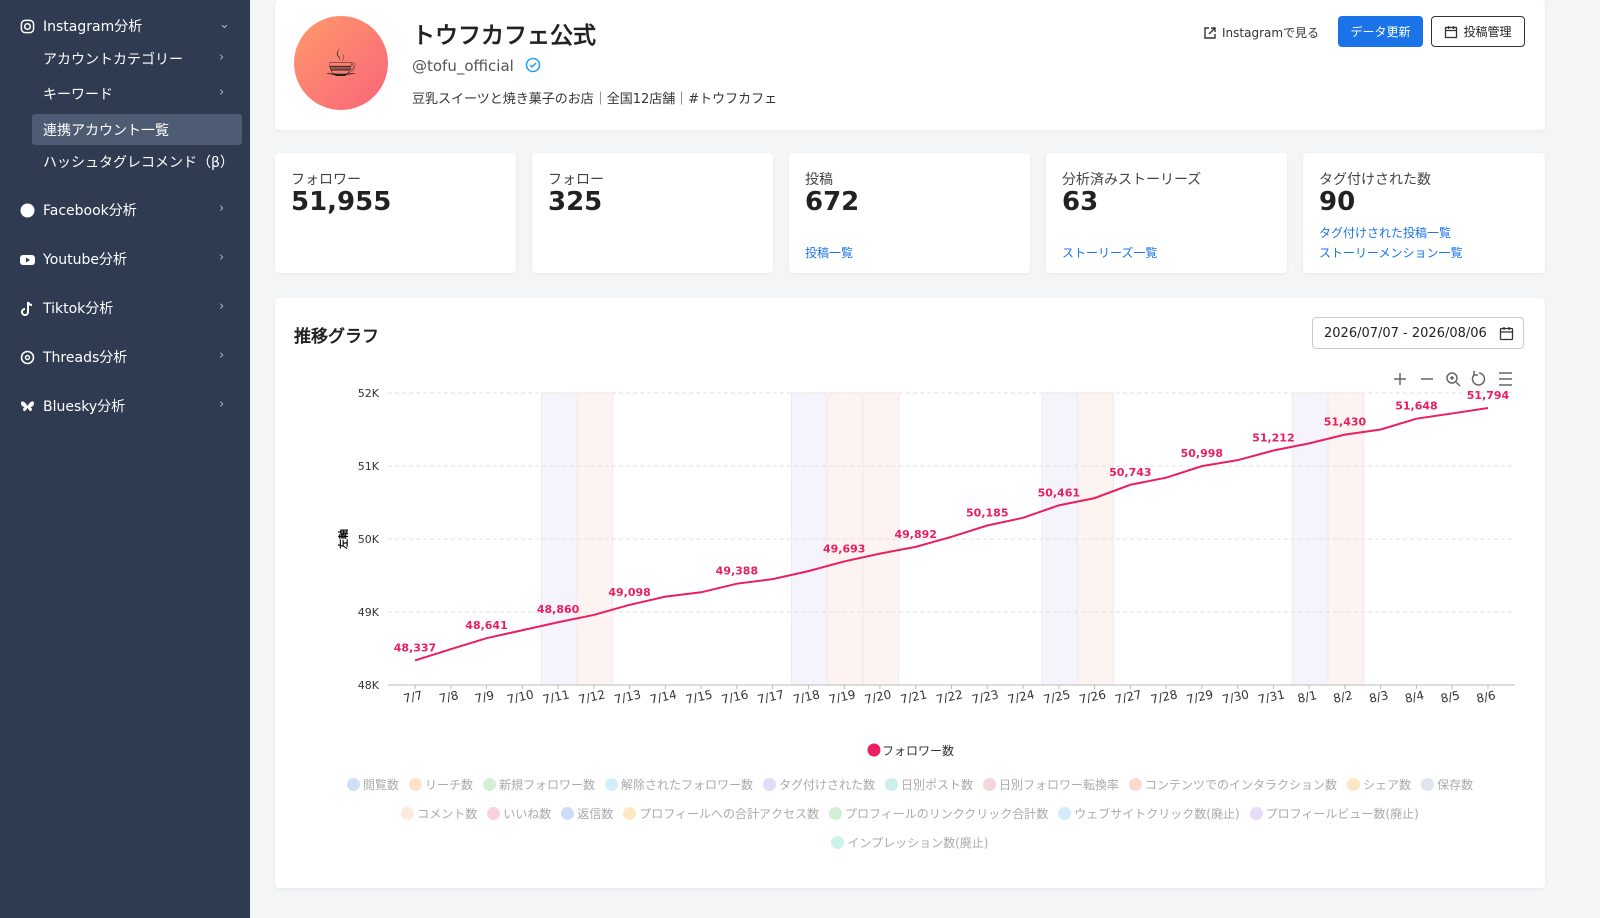  What do you see at coordinates (806, 696) in the screenshot?
I see `x-tick-label: 7/18` at bounding box center [806, 696].